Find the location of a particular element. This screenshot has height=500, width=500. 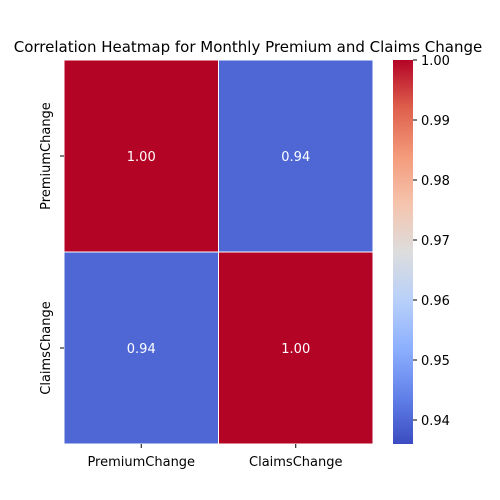

x-tick-label: ClaimsChange is located at coordinates (295, 462).